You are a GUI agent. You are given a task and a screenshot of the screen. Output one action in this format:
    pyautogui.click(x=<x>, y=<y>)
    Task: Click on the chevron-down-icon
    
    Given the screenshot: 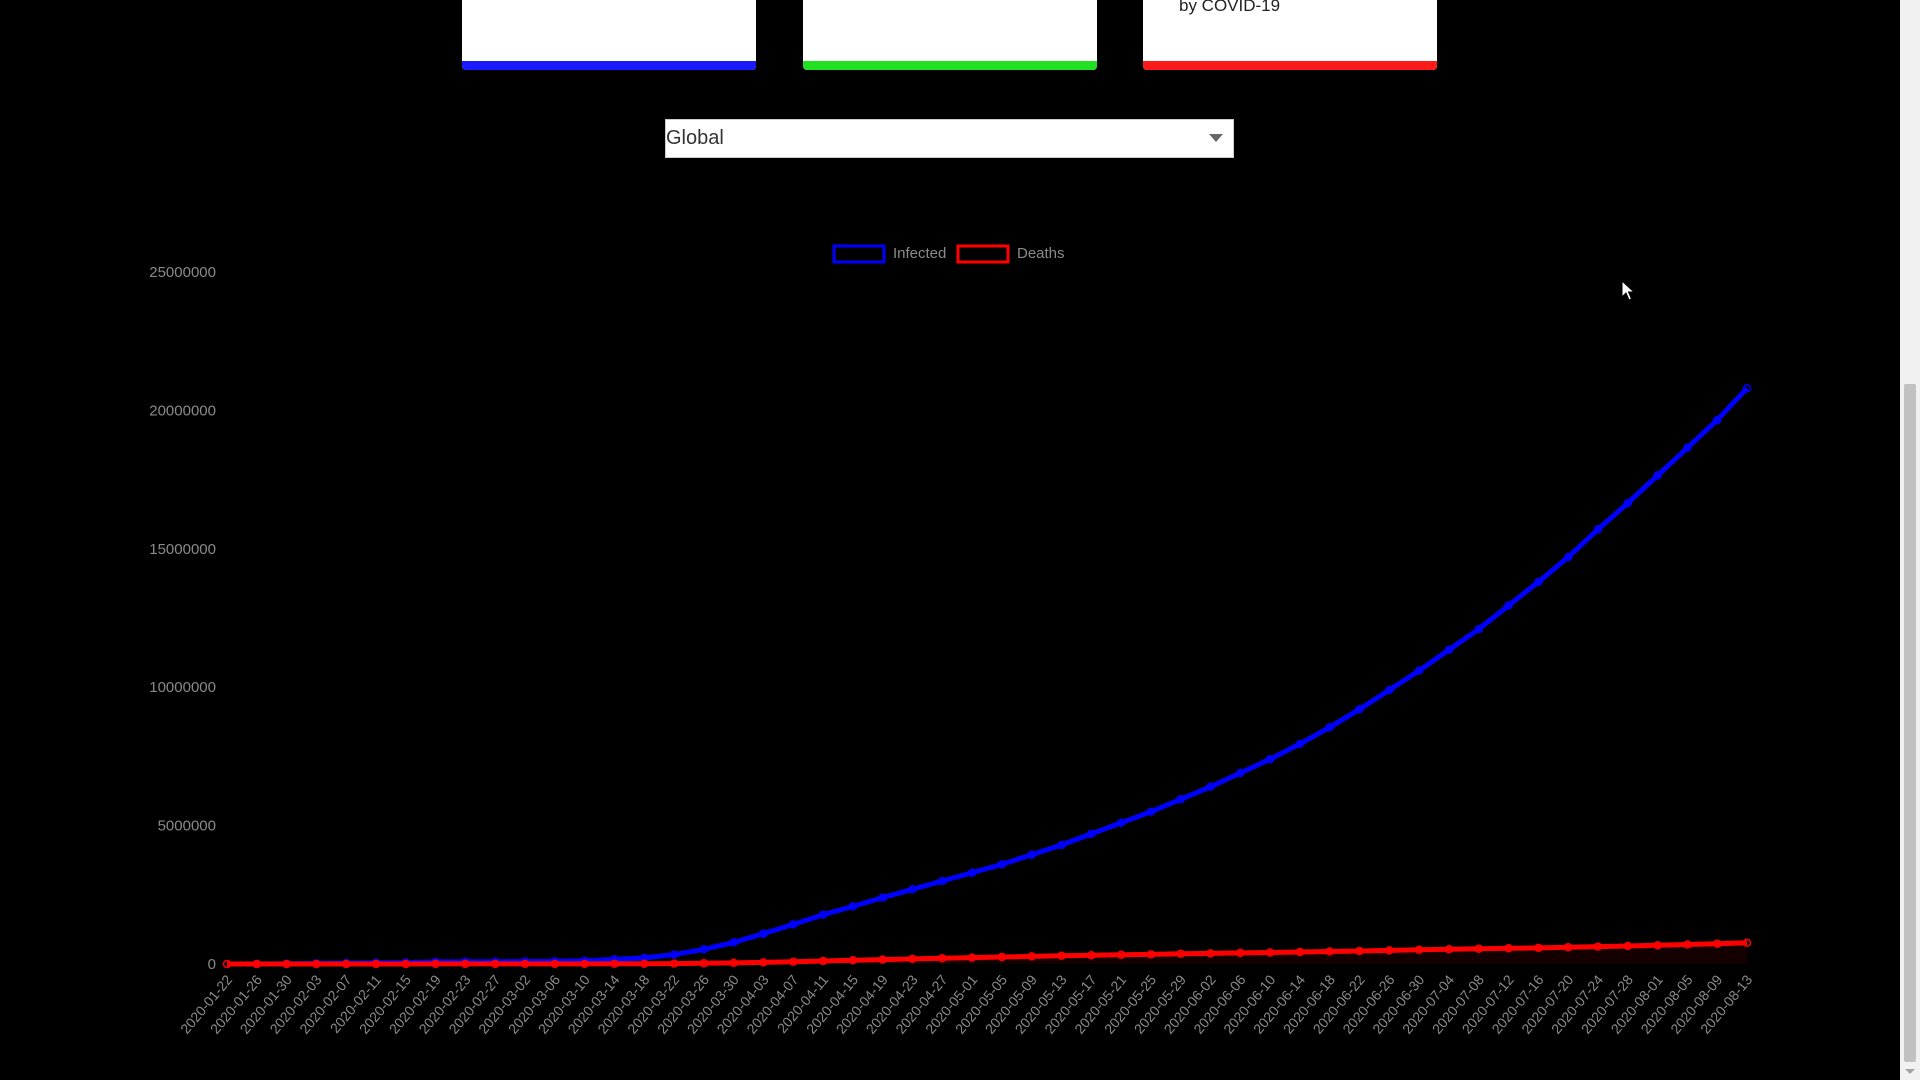 What is the action you would take?
    pyautogui.click(x=1216, y=138)
    